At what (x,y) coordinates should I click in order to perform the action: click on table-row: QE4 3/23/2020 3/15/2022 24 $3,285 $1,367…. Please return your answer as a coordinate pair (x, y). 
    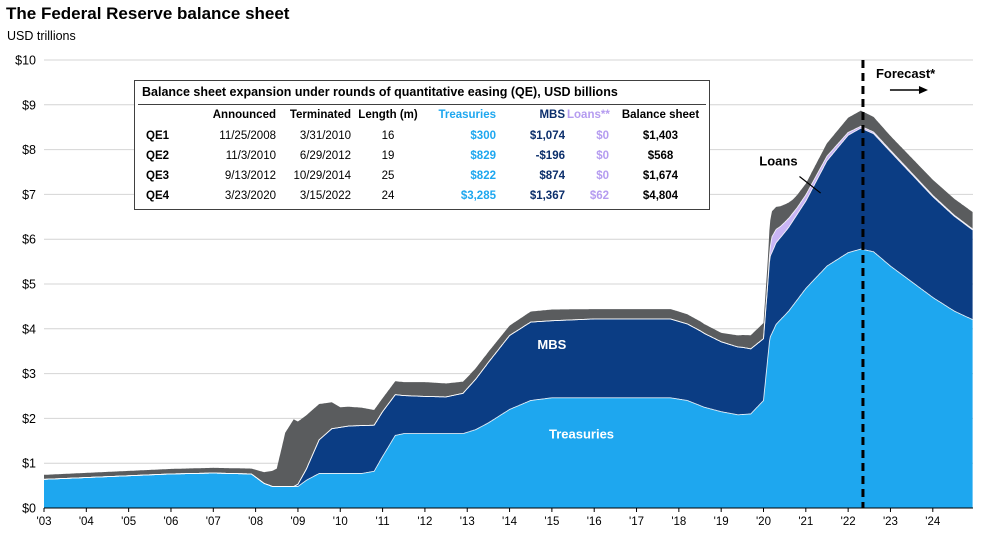
    Looking at the image, I should click on (422, 199).